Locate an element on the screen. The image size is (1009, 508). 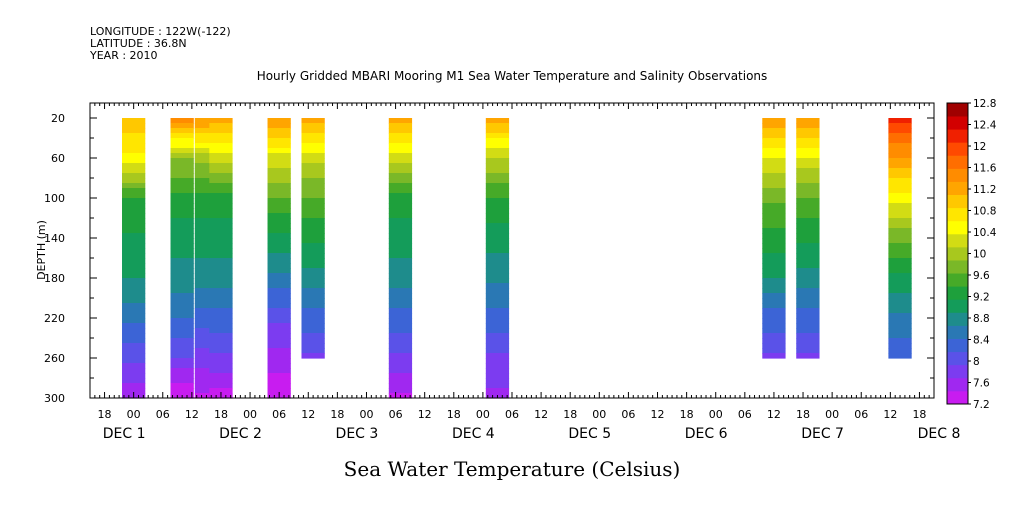
y-tick-label: 220 is located at coordinates (54, 318).